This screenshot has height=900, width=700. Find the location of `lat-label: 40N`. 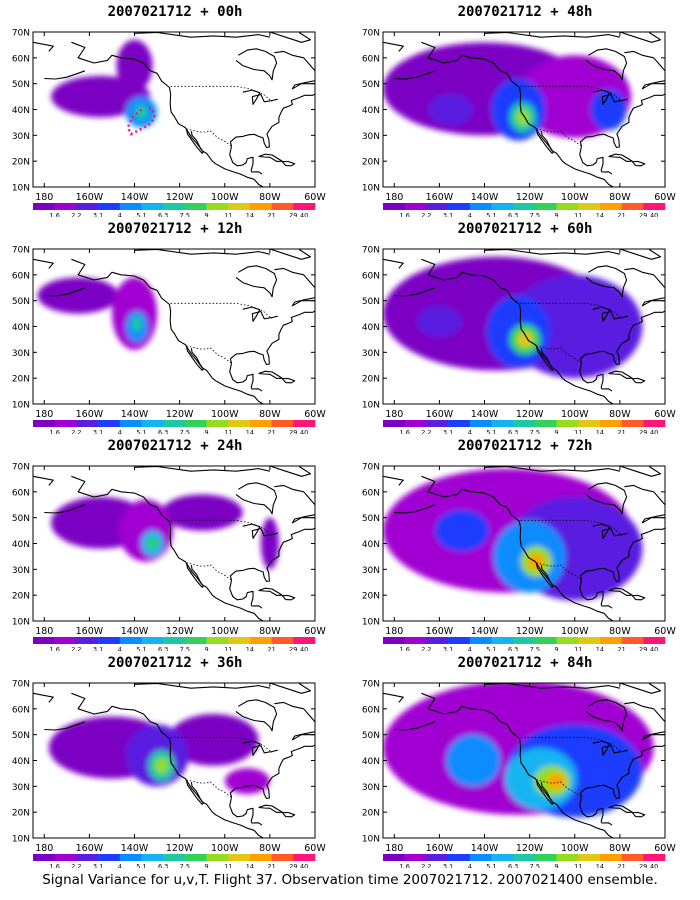

lat-label: 40N is located at coordinates (371, 328).